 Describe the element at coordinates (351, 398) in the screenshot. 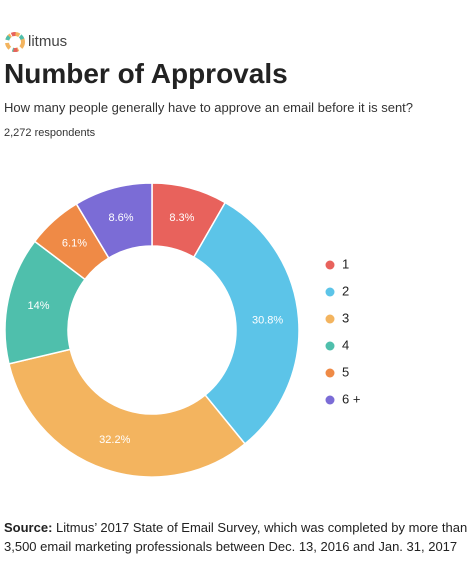

I see `legend-label: 6 +` at that location.